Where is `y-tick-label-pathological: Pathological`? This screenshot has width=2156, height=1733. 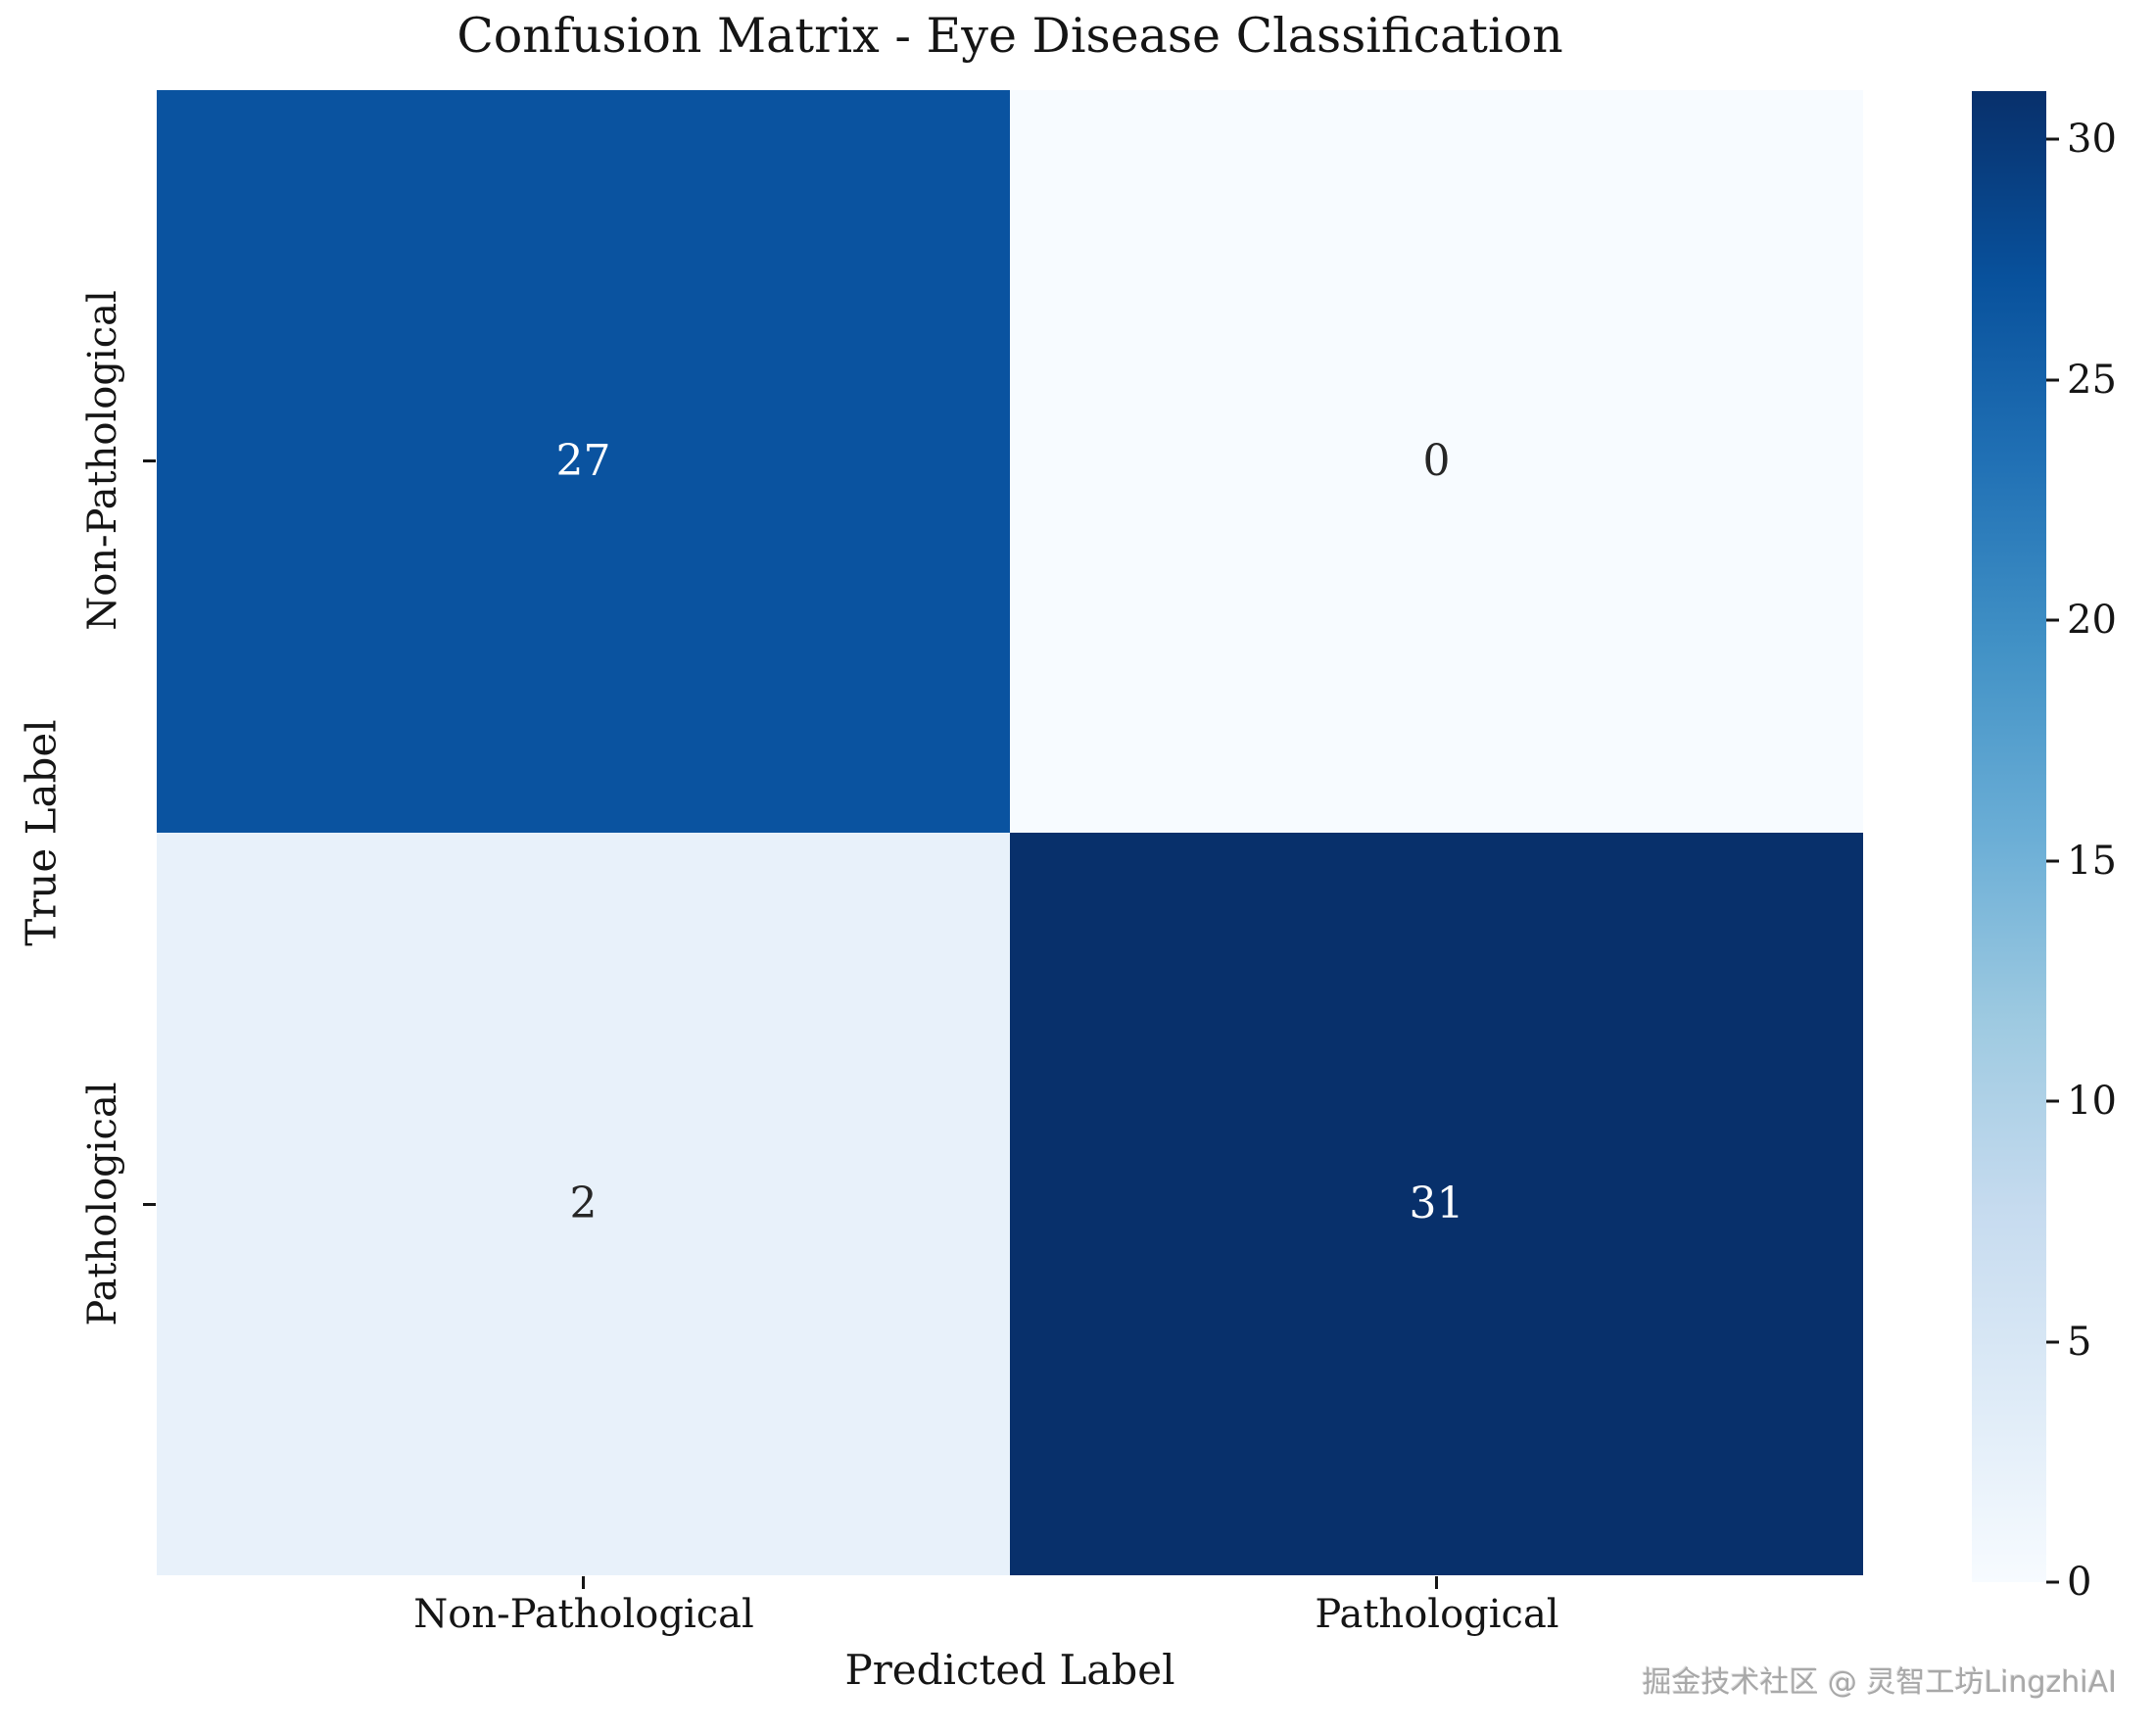 y-tick-label-pathological: Pathological is located at coordinates (102, 1204).